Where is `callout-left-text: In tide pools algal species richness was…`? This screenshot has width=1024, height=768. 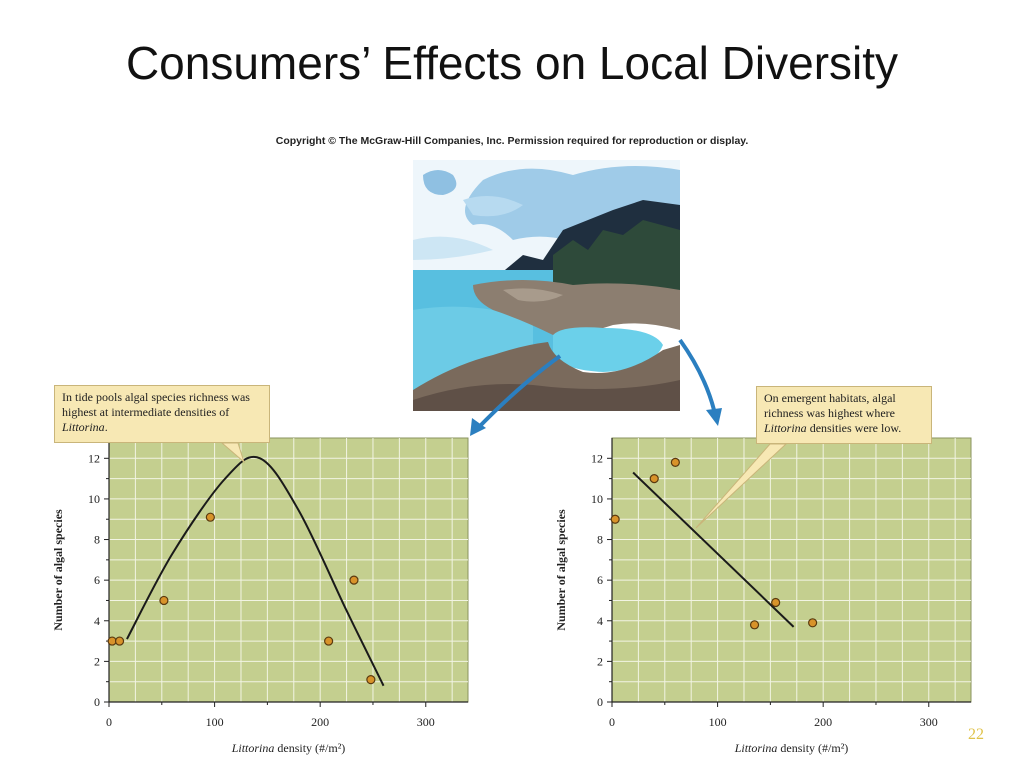
callout-left-text: In tide pools algal species richness was… is located at coordinates (156, 404).